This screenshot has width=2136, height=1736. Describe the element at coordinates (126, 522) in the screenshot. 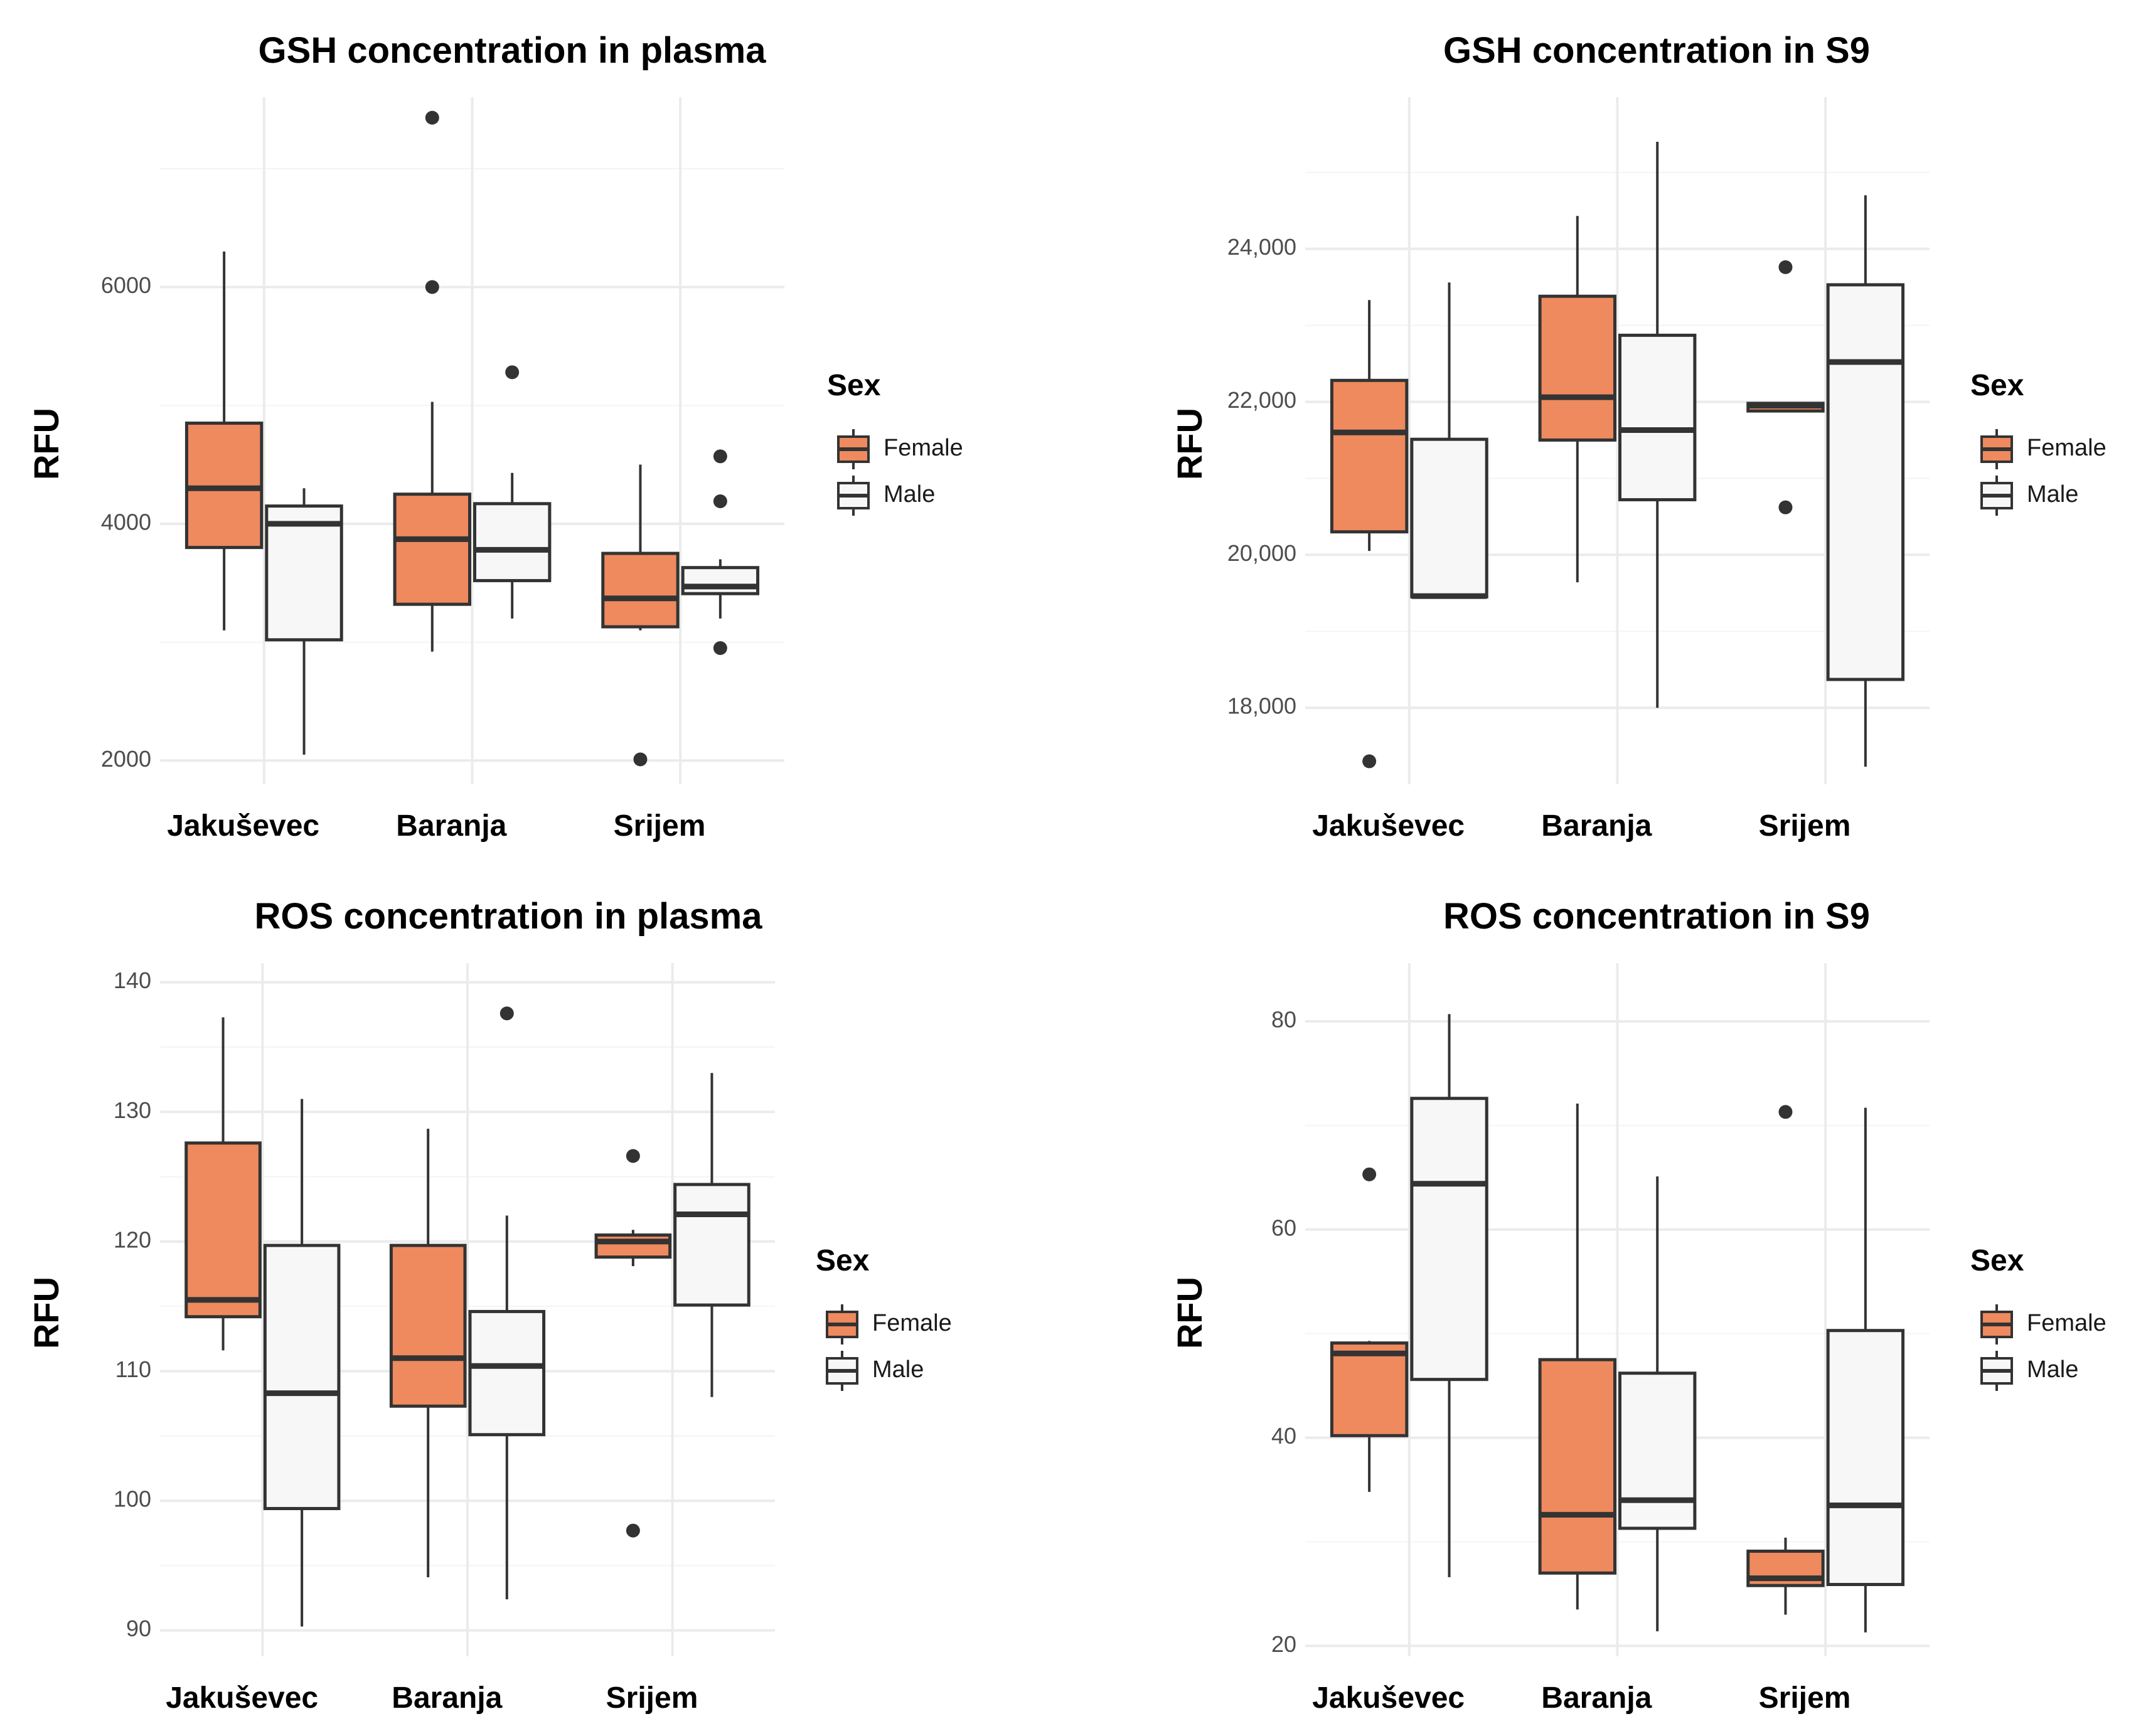

I see `y-tick-label: 4000` at that location.